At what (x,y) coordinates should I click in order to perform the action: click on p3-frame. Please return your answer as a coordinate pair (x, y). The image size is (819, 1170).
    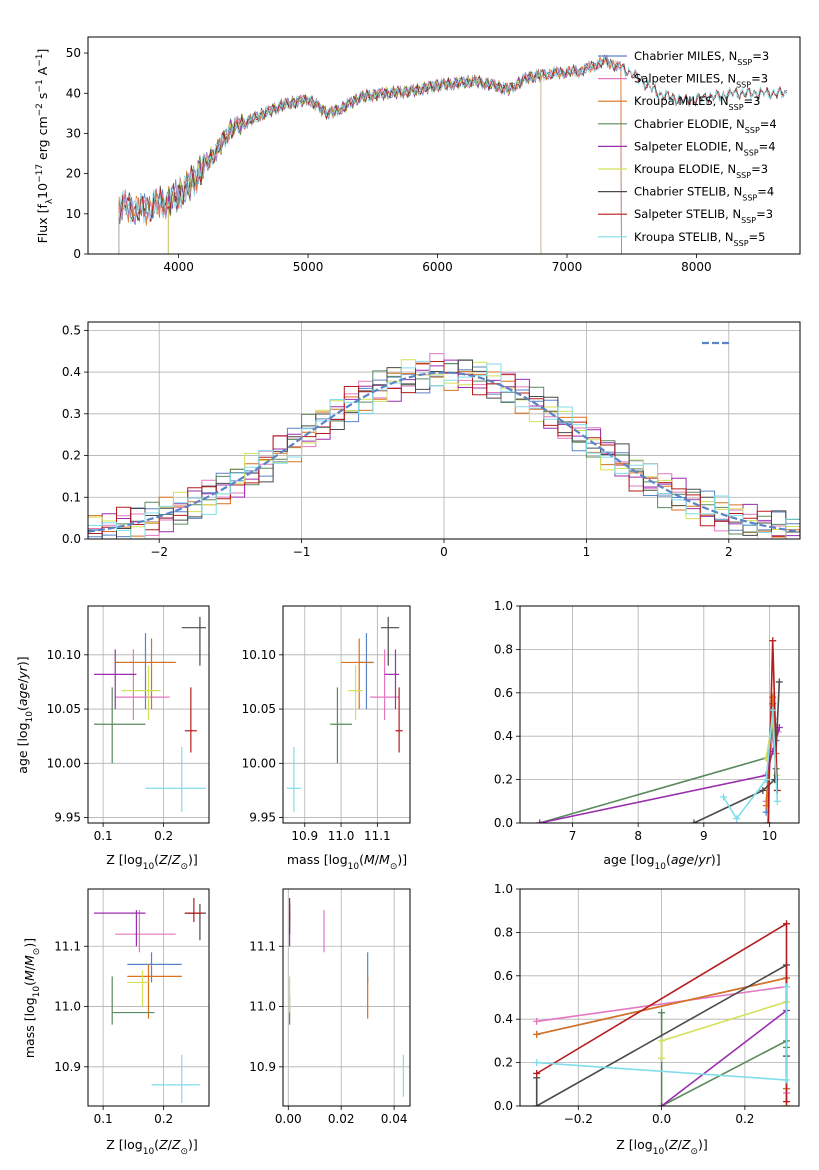
    Looking at the image, I should click on (148, 714).